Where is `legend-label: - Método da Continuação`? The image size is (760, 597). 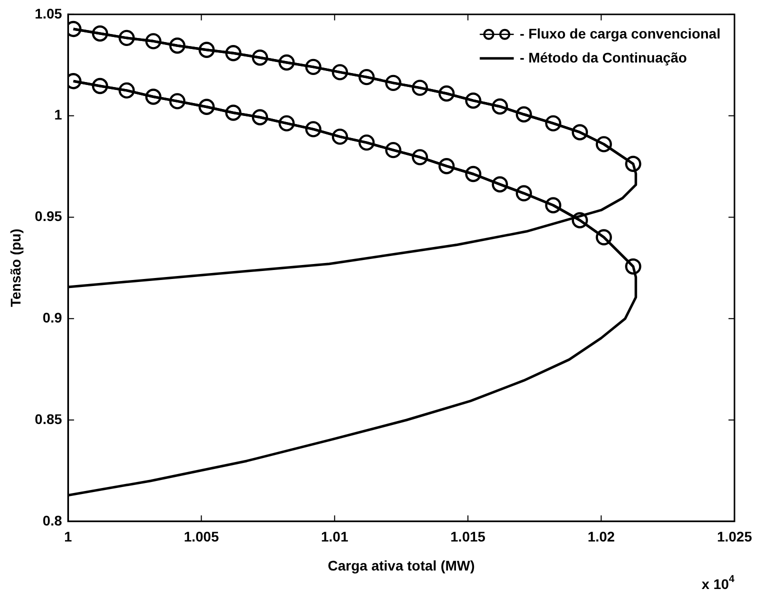
legend-label: - Método da Continuação is located at coordinates (603, 57).